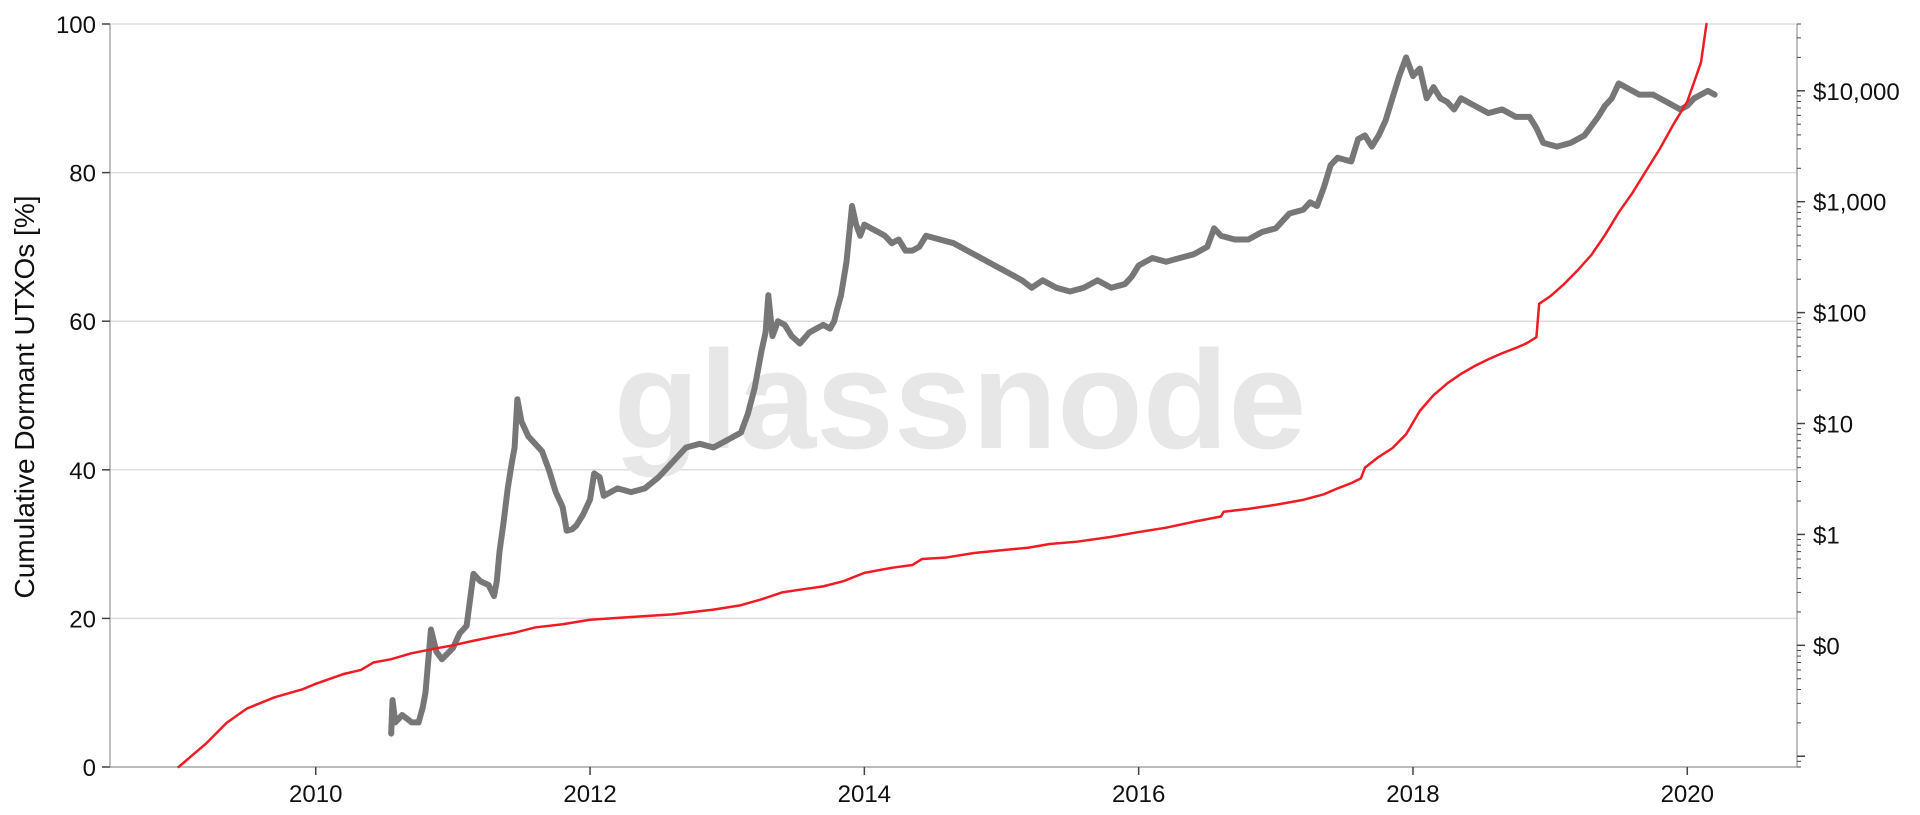  What do you see at coordinates (82, 174) in the screenshot?
I see `y-tick-label: 80` at bounding box center [82, 174].